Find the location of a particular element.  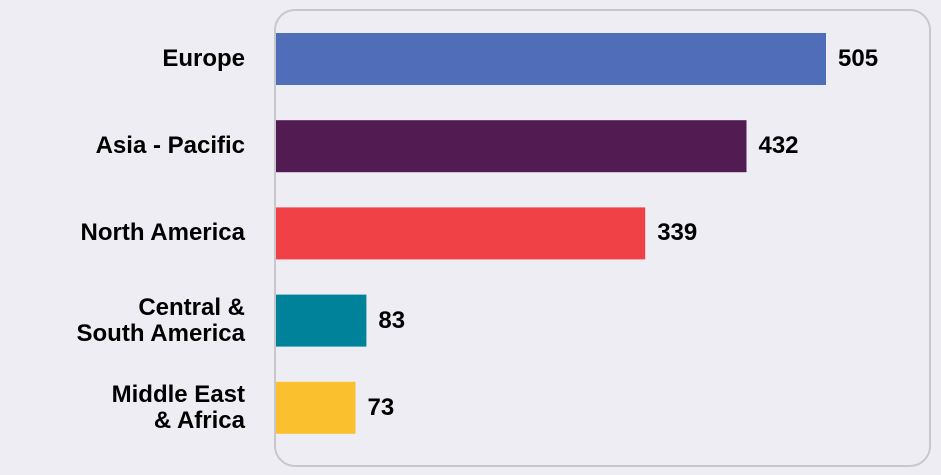

value-label: 83 is located at coordinates (392, 320).